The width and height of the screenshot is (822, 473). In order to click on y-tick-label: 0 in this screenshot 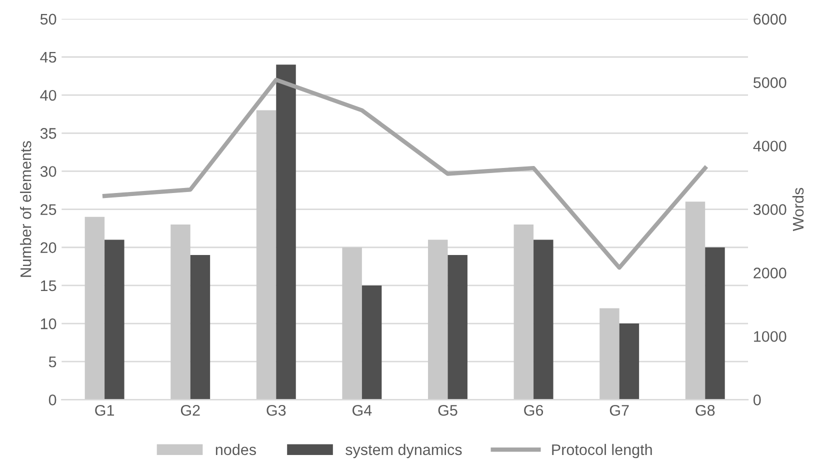, I will do `click(52, 400)`.